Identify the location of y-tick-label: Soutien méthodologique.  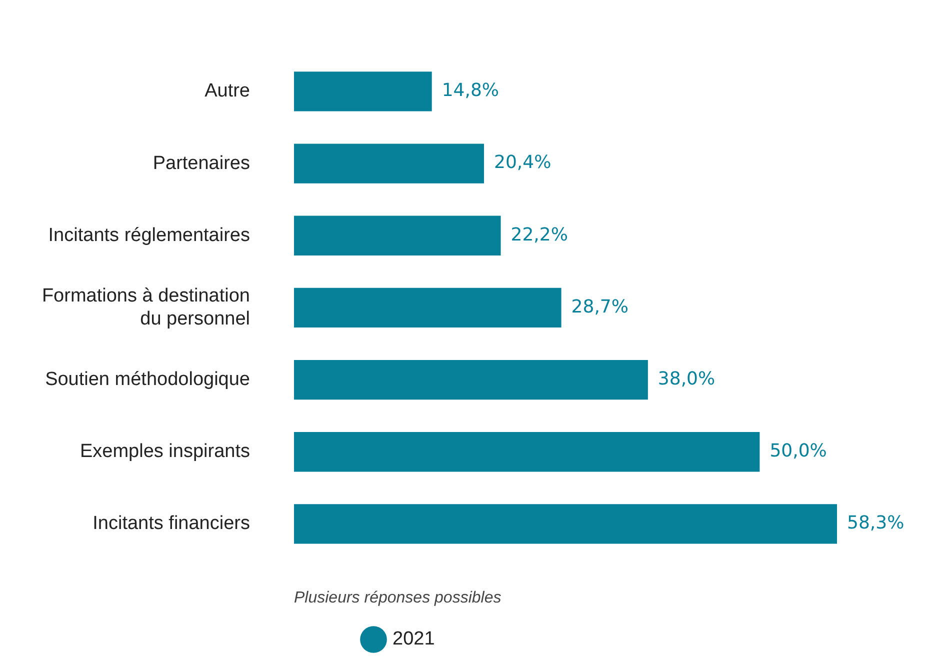
(147, 379).